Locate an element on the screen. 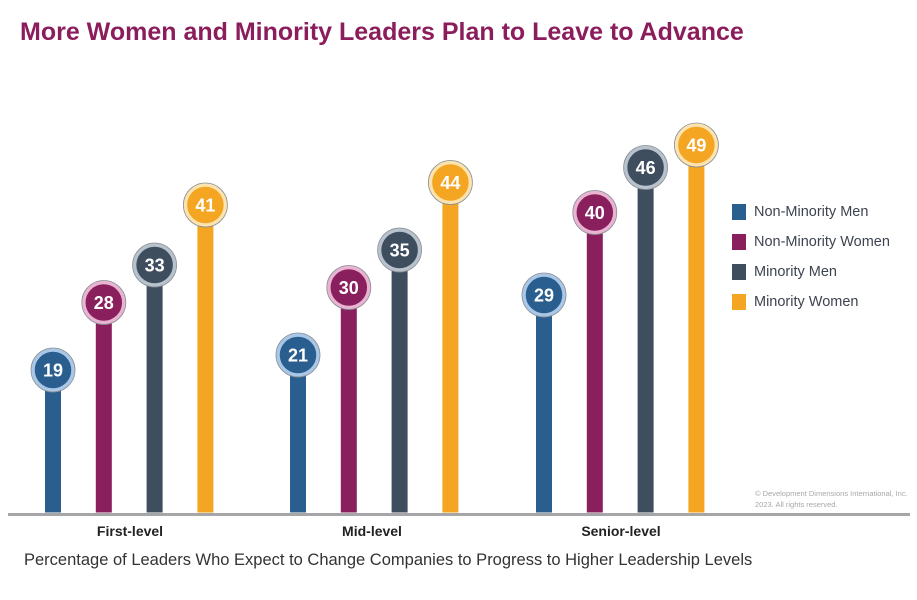  legend-item-minority-women: Minority Women is located at coordinates (811, 302).